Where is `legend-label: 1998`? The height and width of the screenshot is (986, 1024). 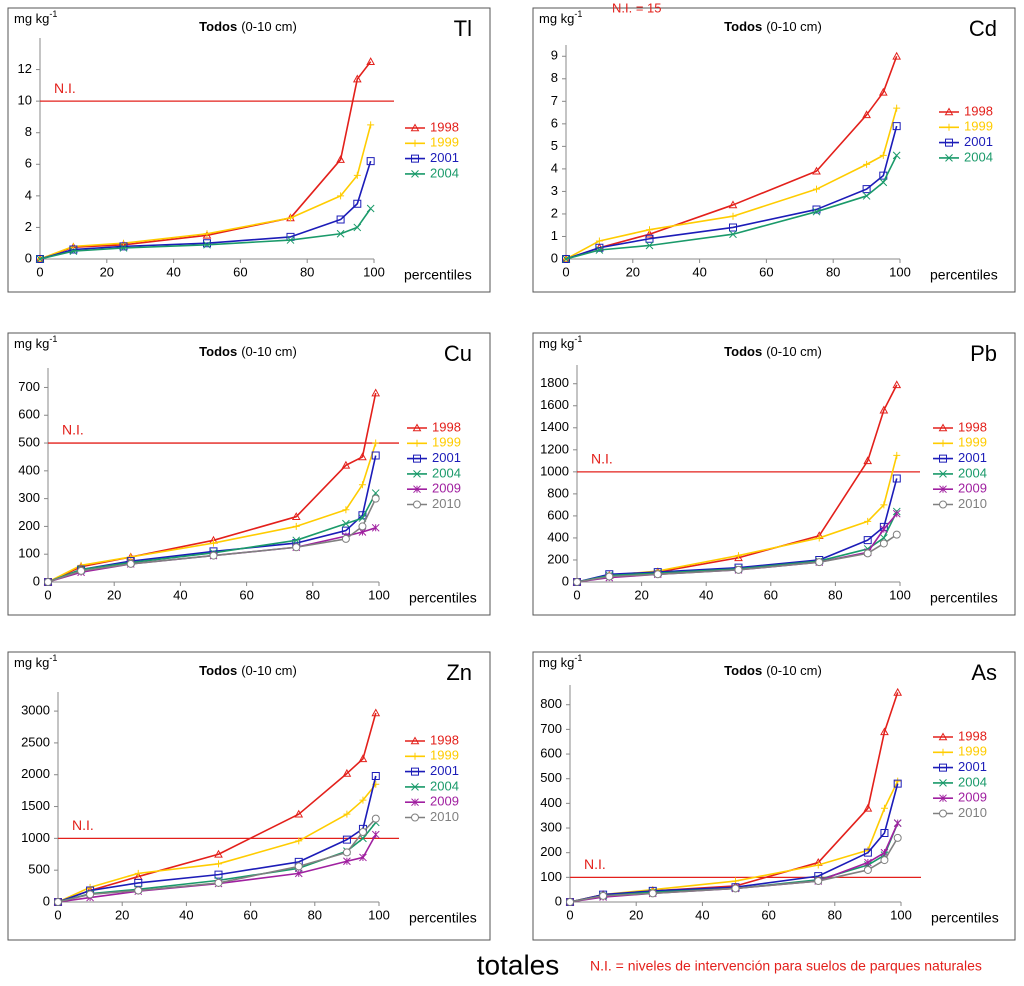 legend-label: 1998 is located at coordinates (978, 110).